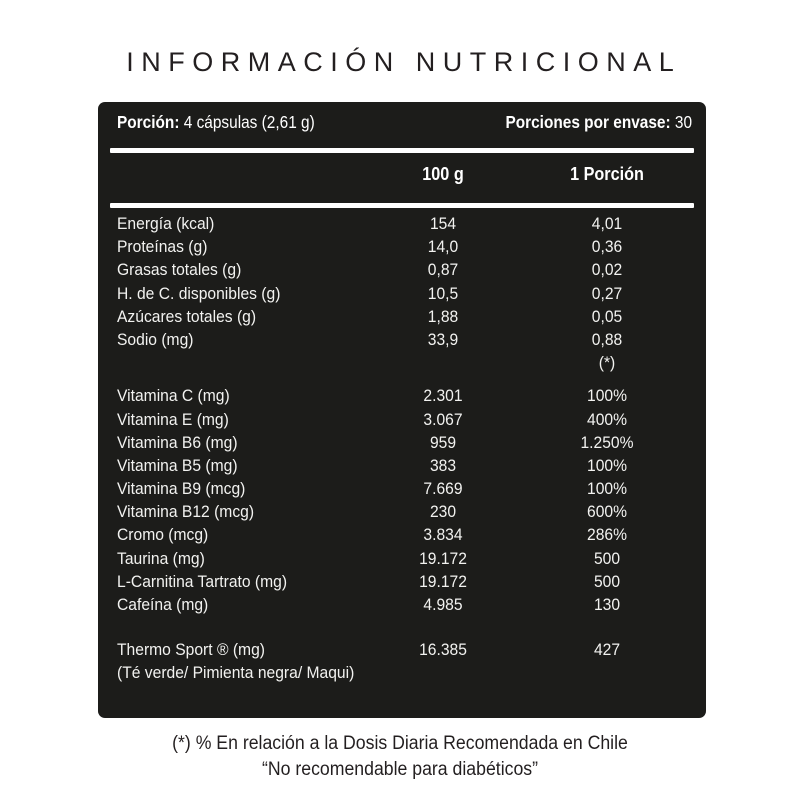 Image resolution: width=800 pixels, height=800 pixels. Describe the element at coordinates (443, 535) in the screenshot. I see `nutrient-per-100g: 3.834` at that location.